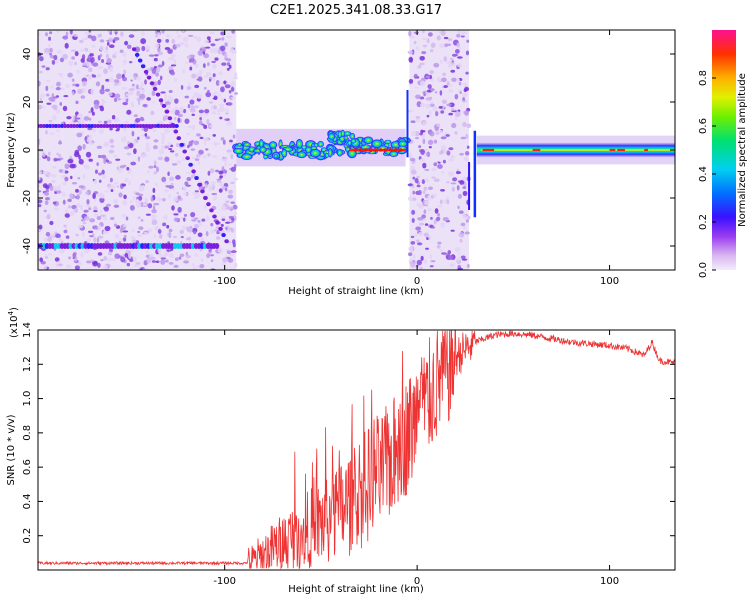 Image resolution: width=750 pixels, height=600 pixels. I want to click on snr-xtick: 100, so click(609, 458).